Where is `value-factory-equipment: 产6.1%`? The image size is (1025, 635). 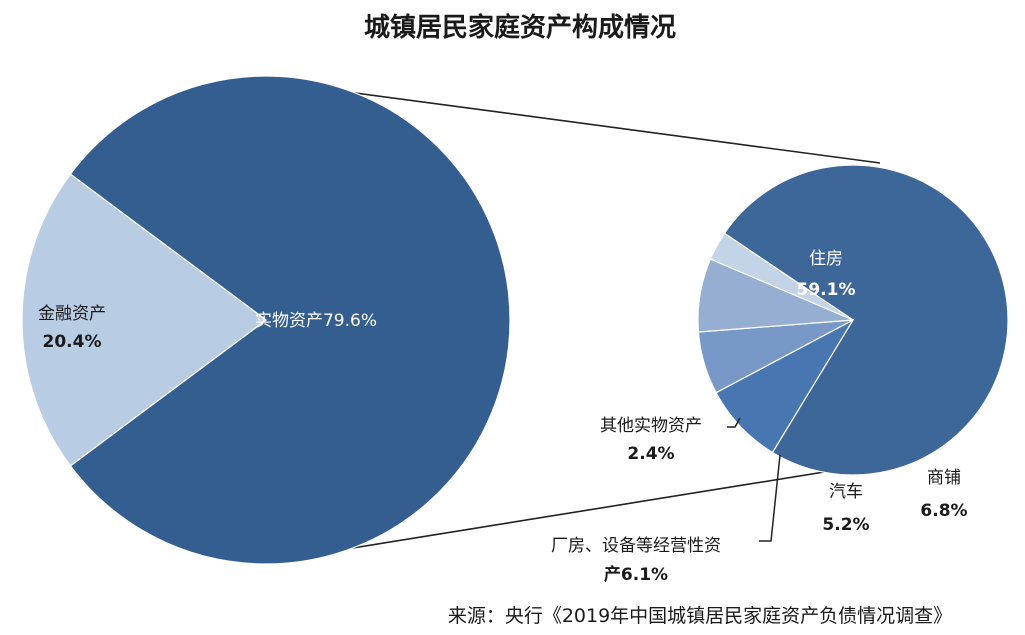 value-factory-equipment: 产6.1% is located at coordinates (636, 574).